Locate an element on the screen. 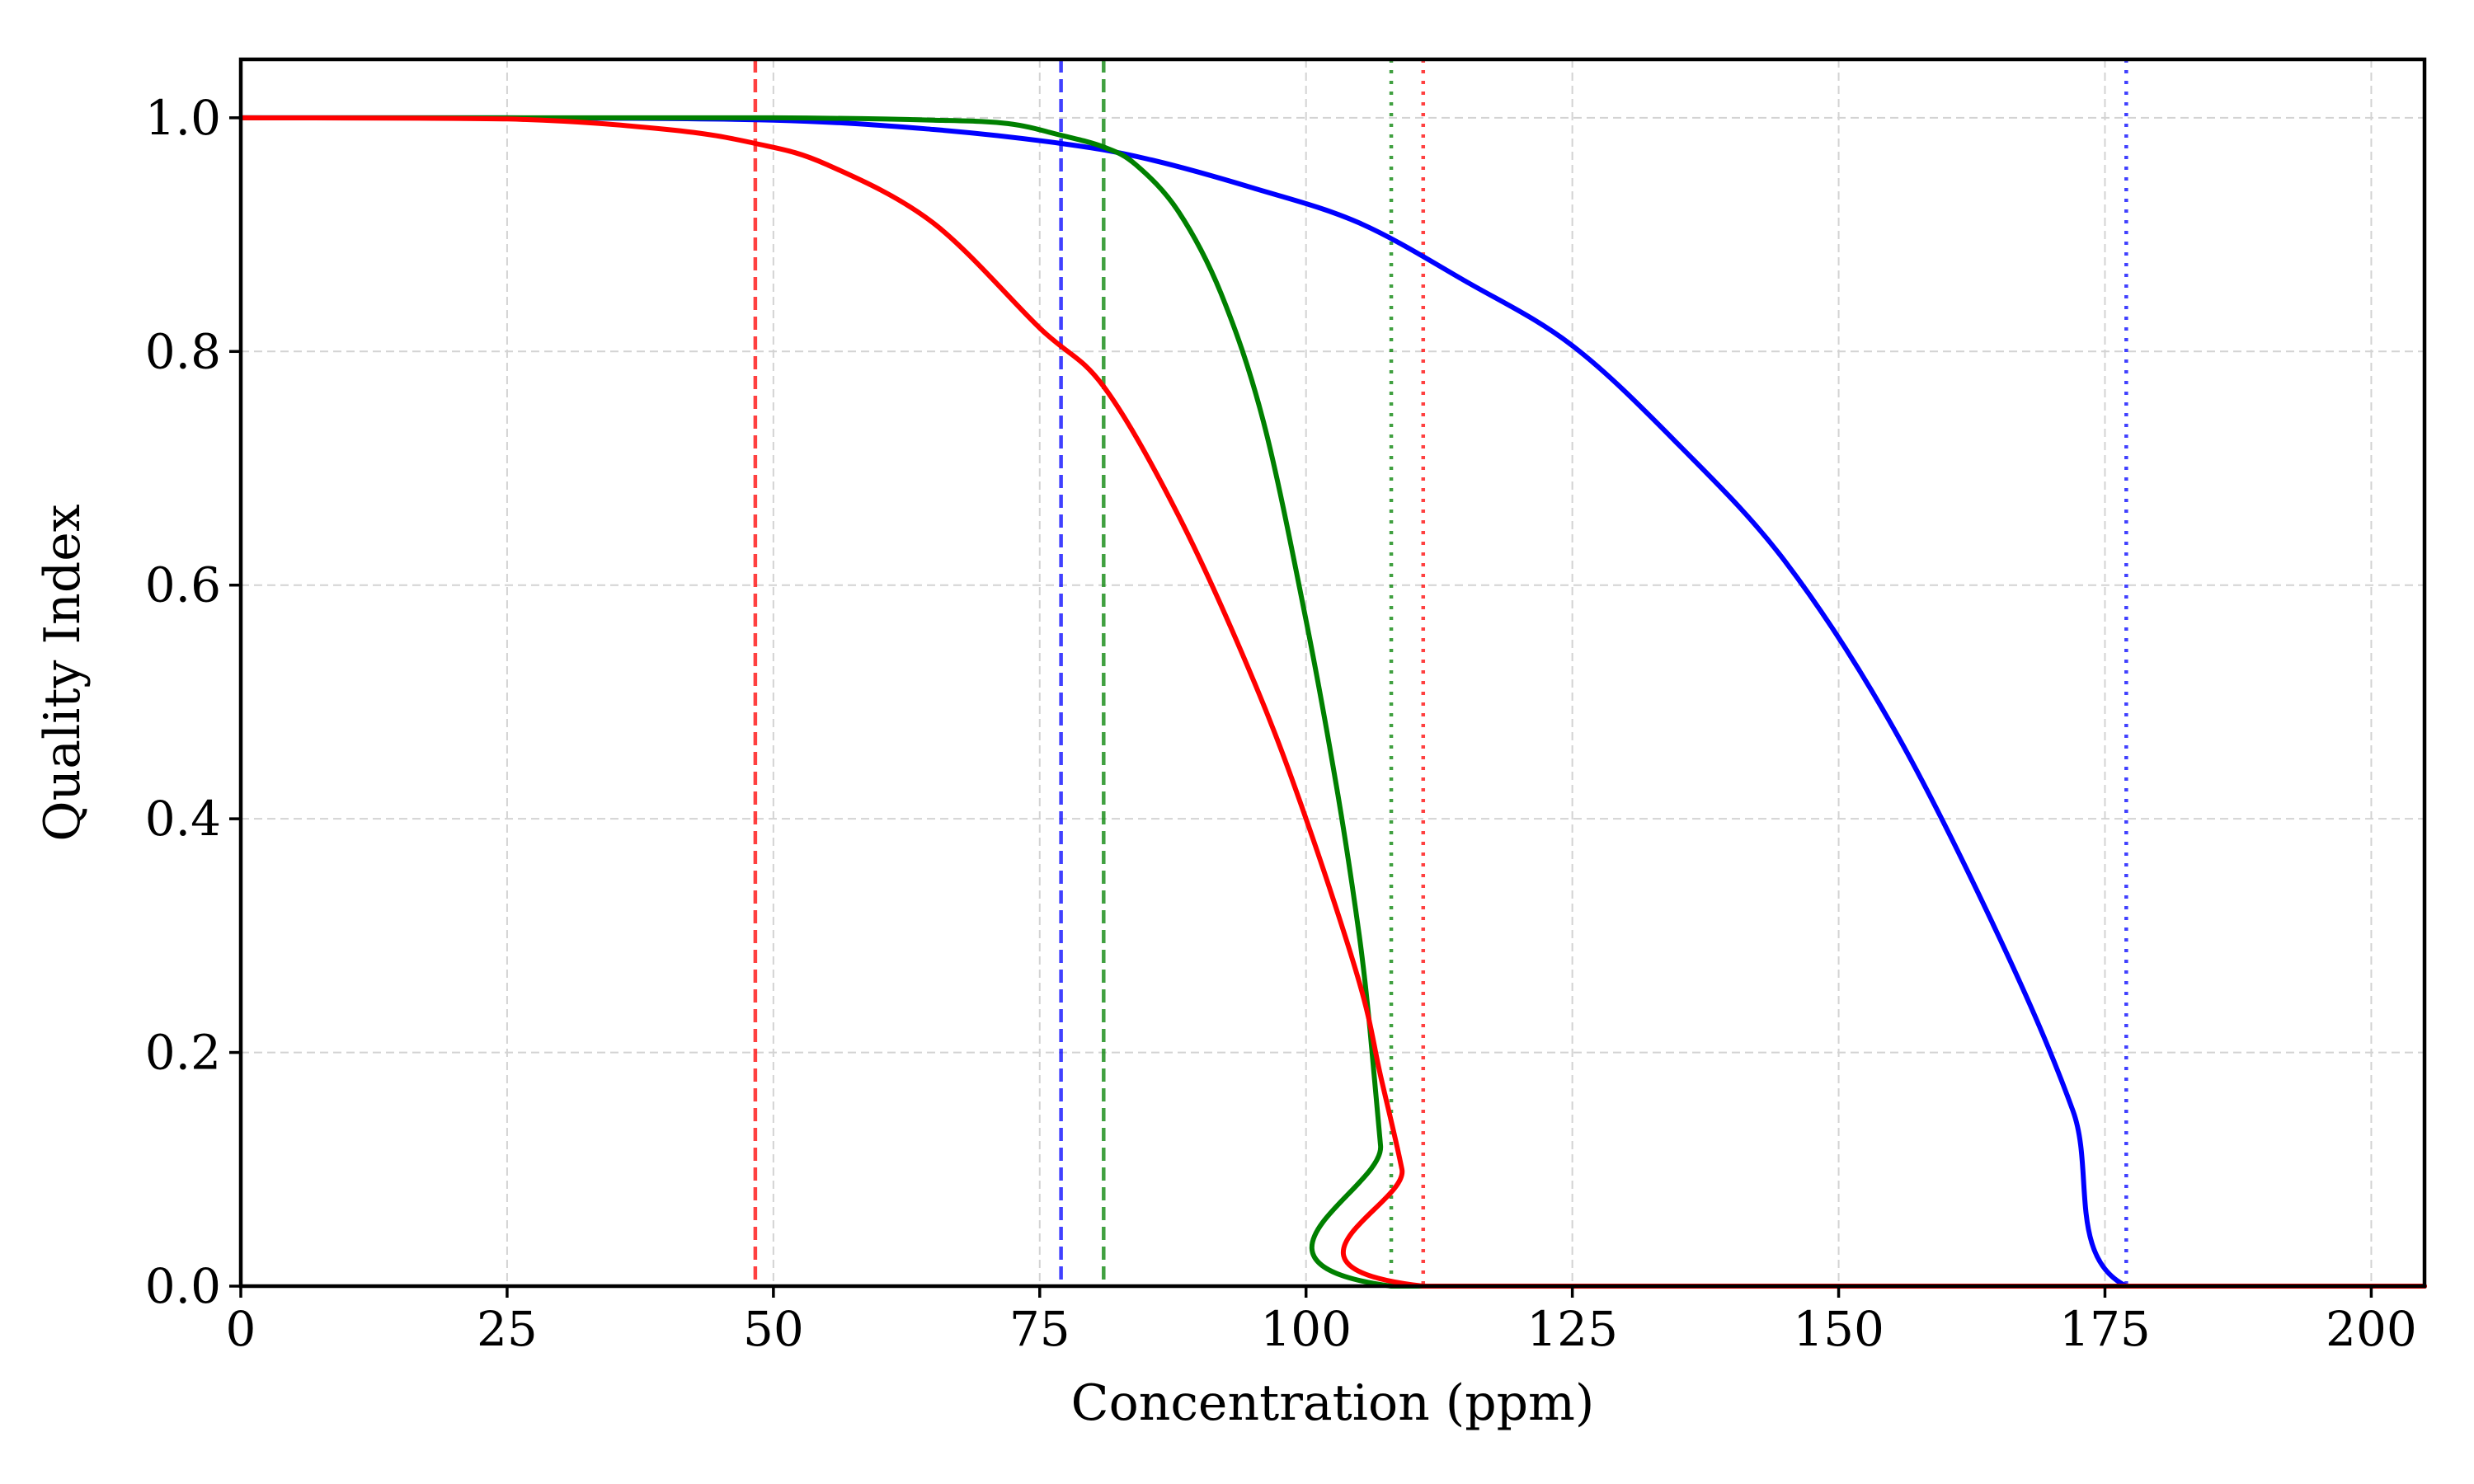  x-tick-label: 200 is located at coordinates (2371, 1329).